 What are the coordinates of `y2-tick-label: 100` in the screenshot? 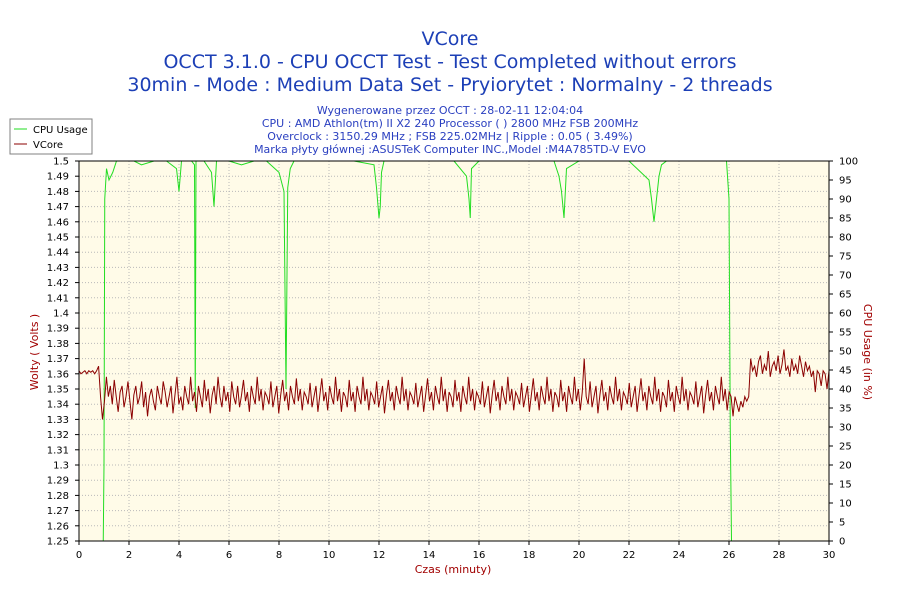 It's located at (848, 162).